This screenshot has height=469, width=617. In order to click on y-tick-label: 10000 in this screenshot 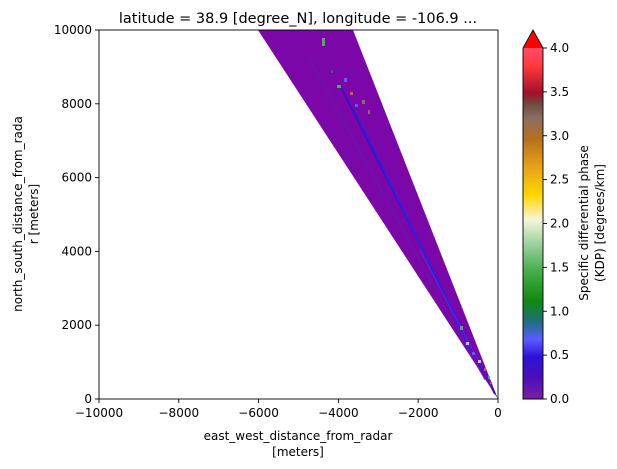, I will do `click(73, 30)`.